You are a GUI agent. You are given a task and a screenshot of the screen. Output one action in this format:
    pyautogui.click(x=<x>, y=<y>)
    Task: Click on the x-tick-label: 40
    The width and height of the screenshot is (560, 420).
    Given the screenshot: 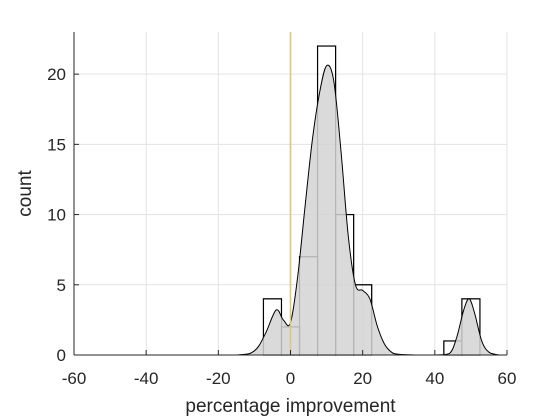 What is the action you would take?
    pyautogui.click(x=434, y=378)
    